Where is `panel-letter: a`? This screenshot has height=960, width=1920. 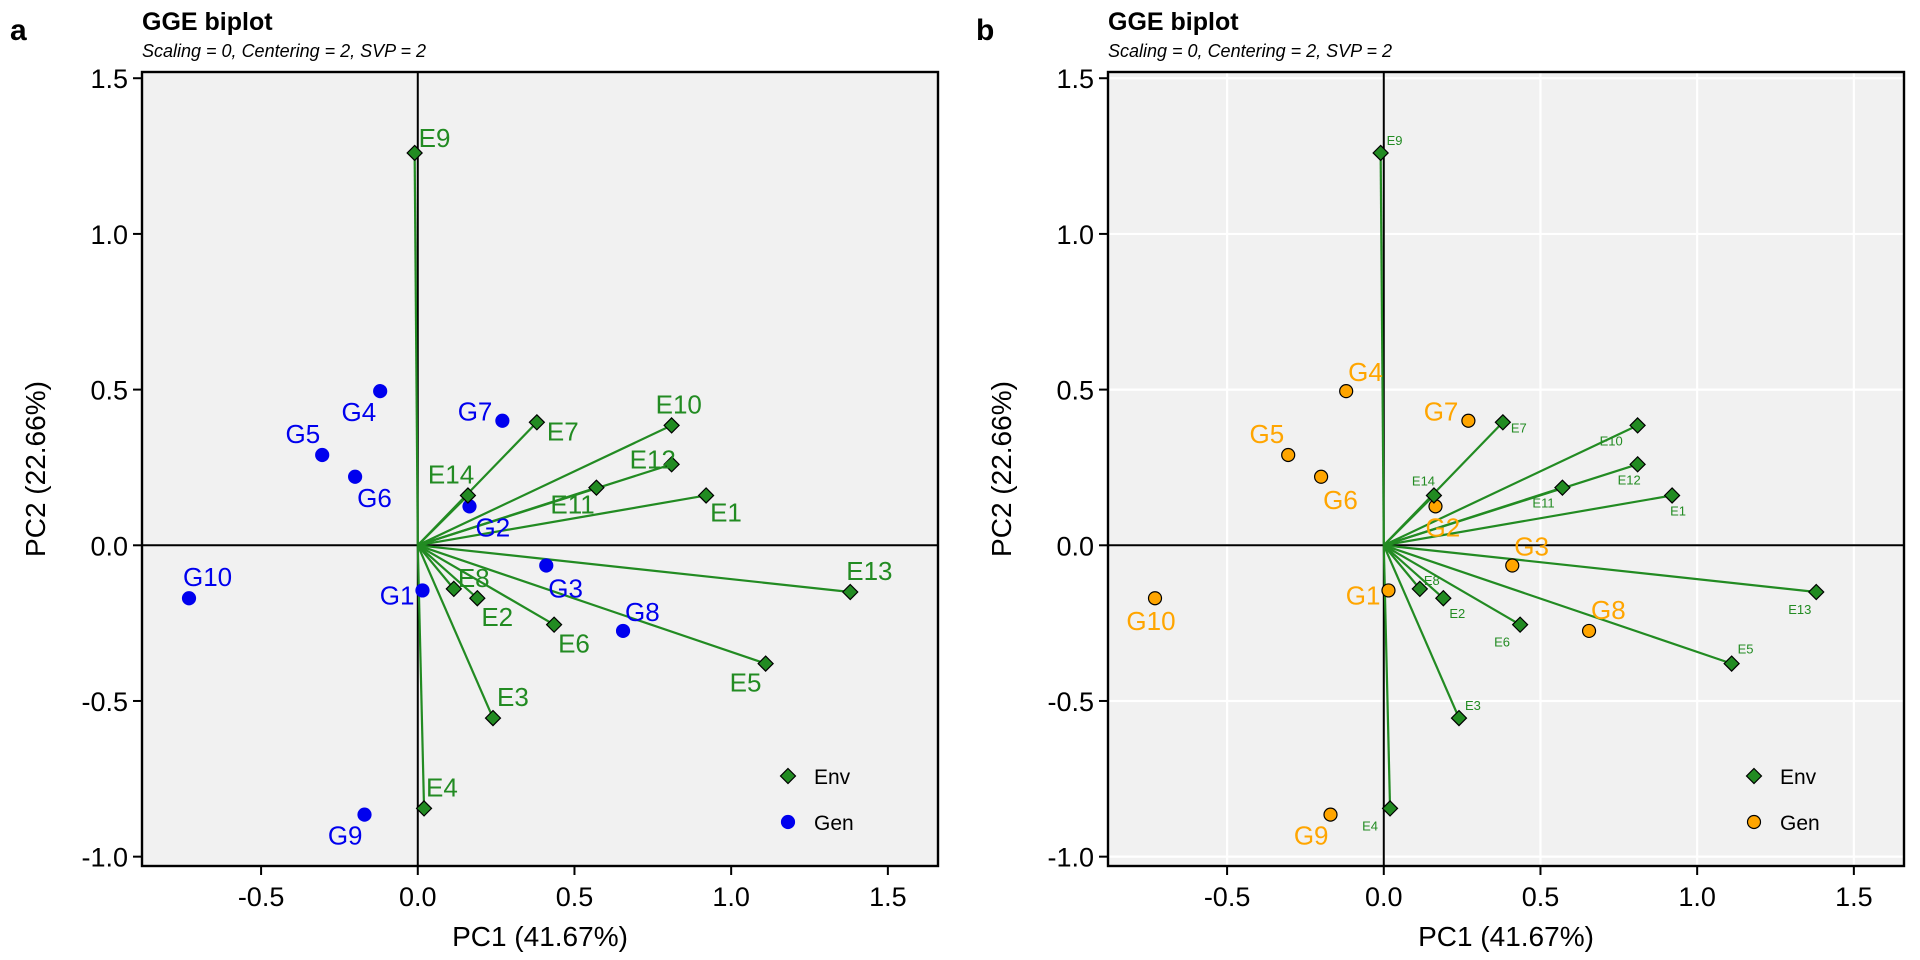 panel-letter: a is located at coordinates (18, 30).